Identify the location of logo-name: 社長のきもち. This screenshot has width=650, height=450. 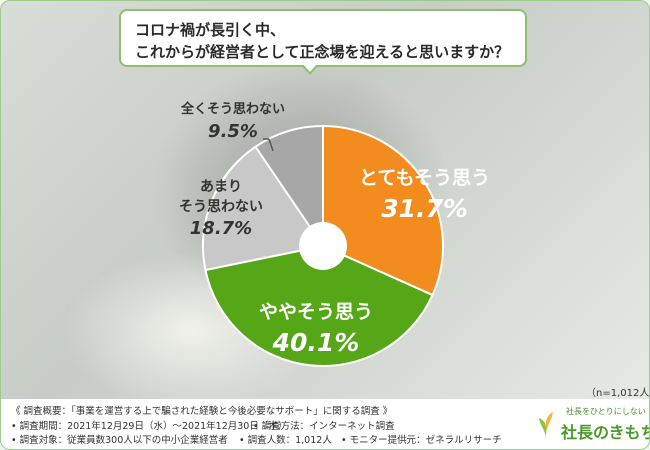
(605, 432).